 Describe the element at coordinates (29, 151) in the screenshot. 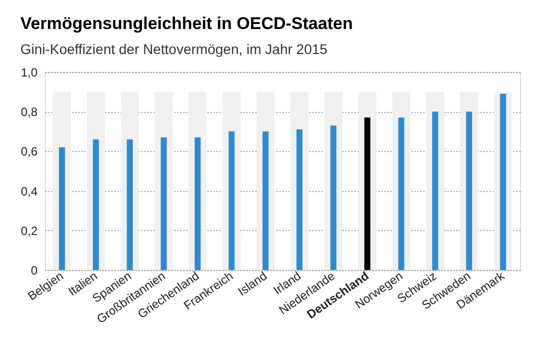

I see `y-tick-label: 0,6` at that location.